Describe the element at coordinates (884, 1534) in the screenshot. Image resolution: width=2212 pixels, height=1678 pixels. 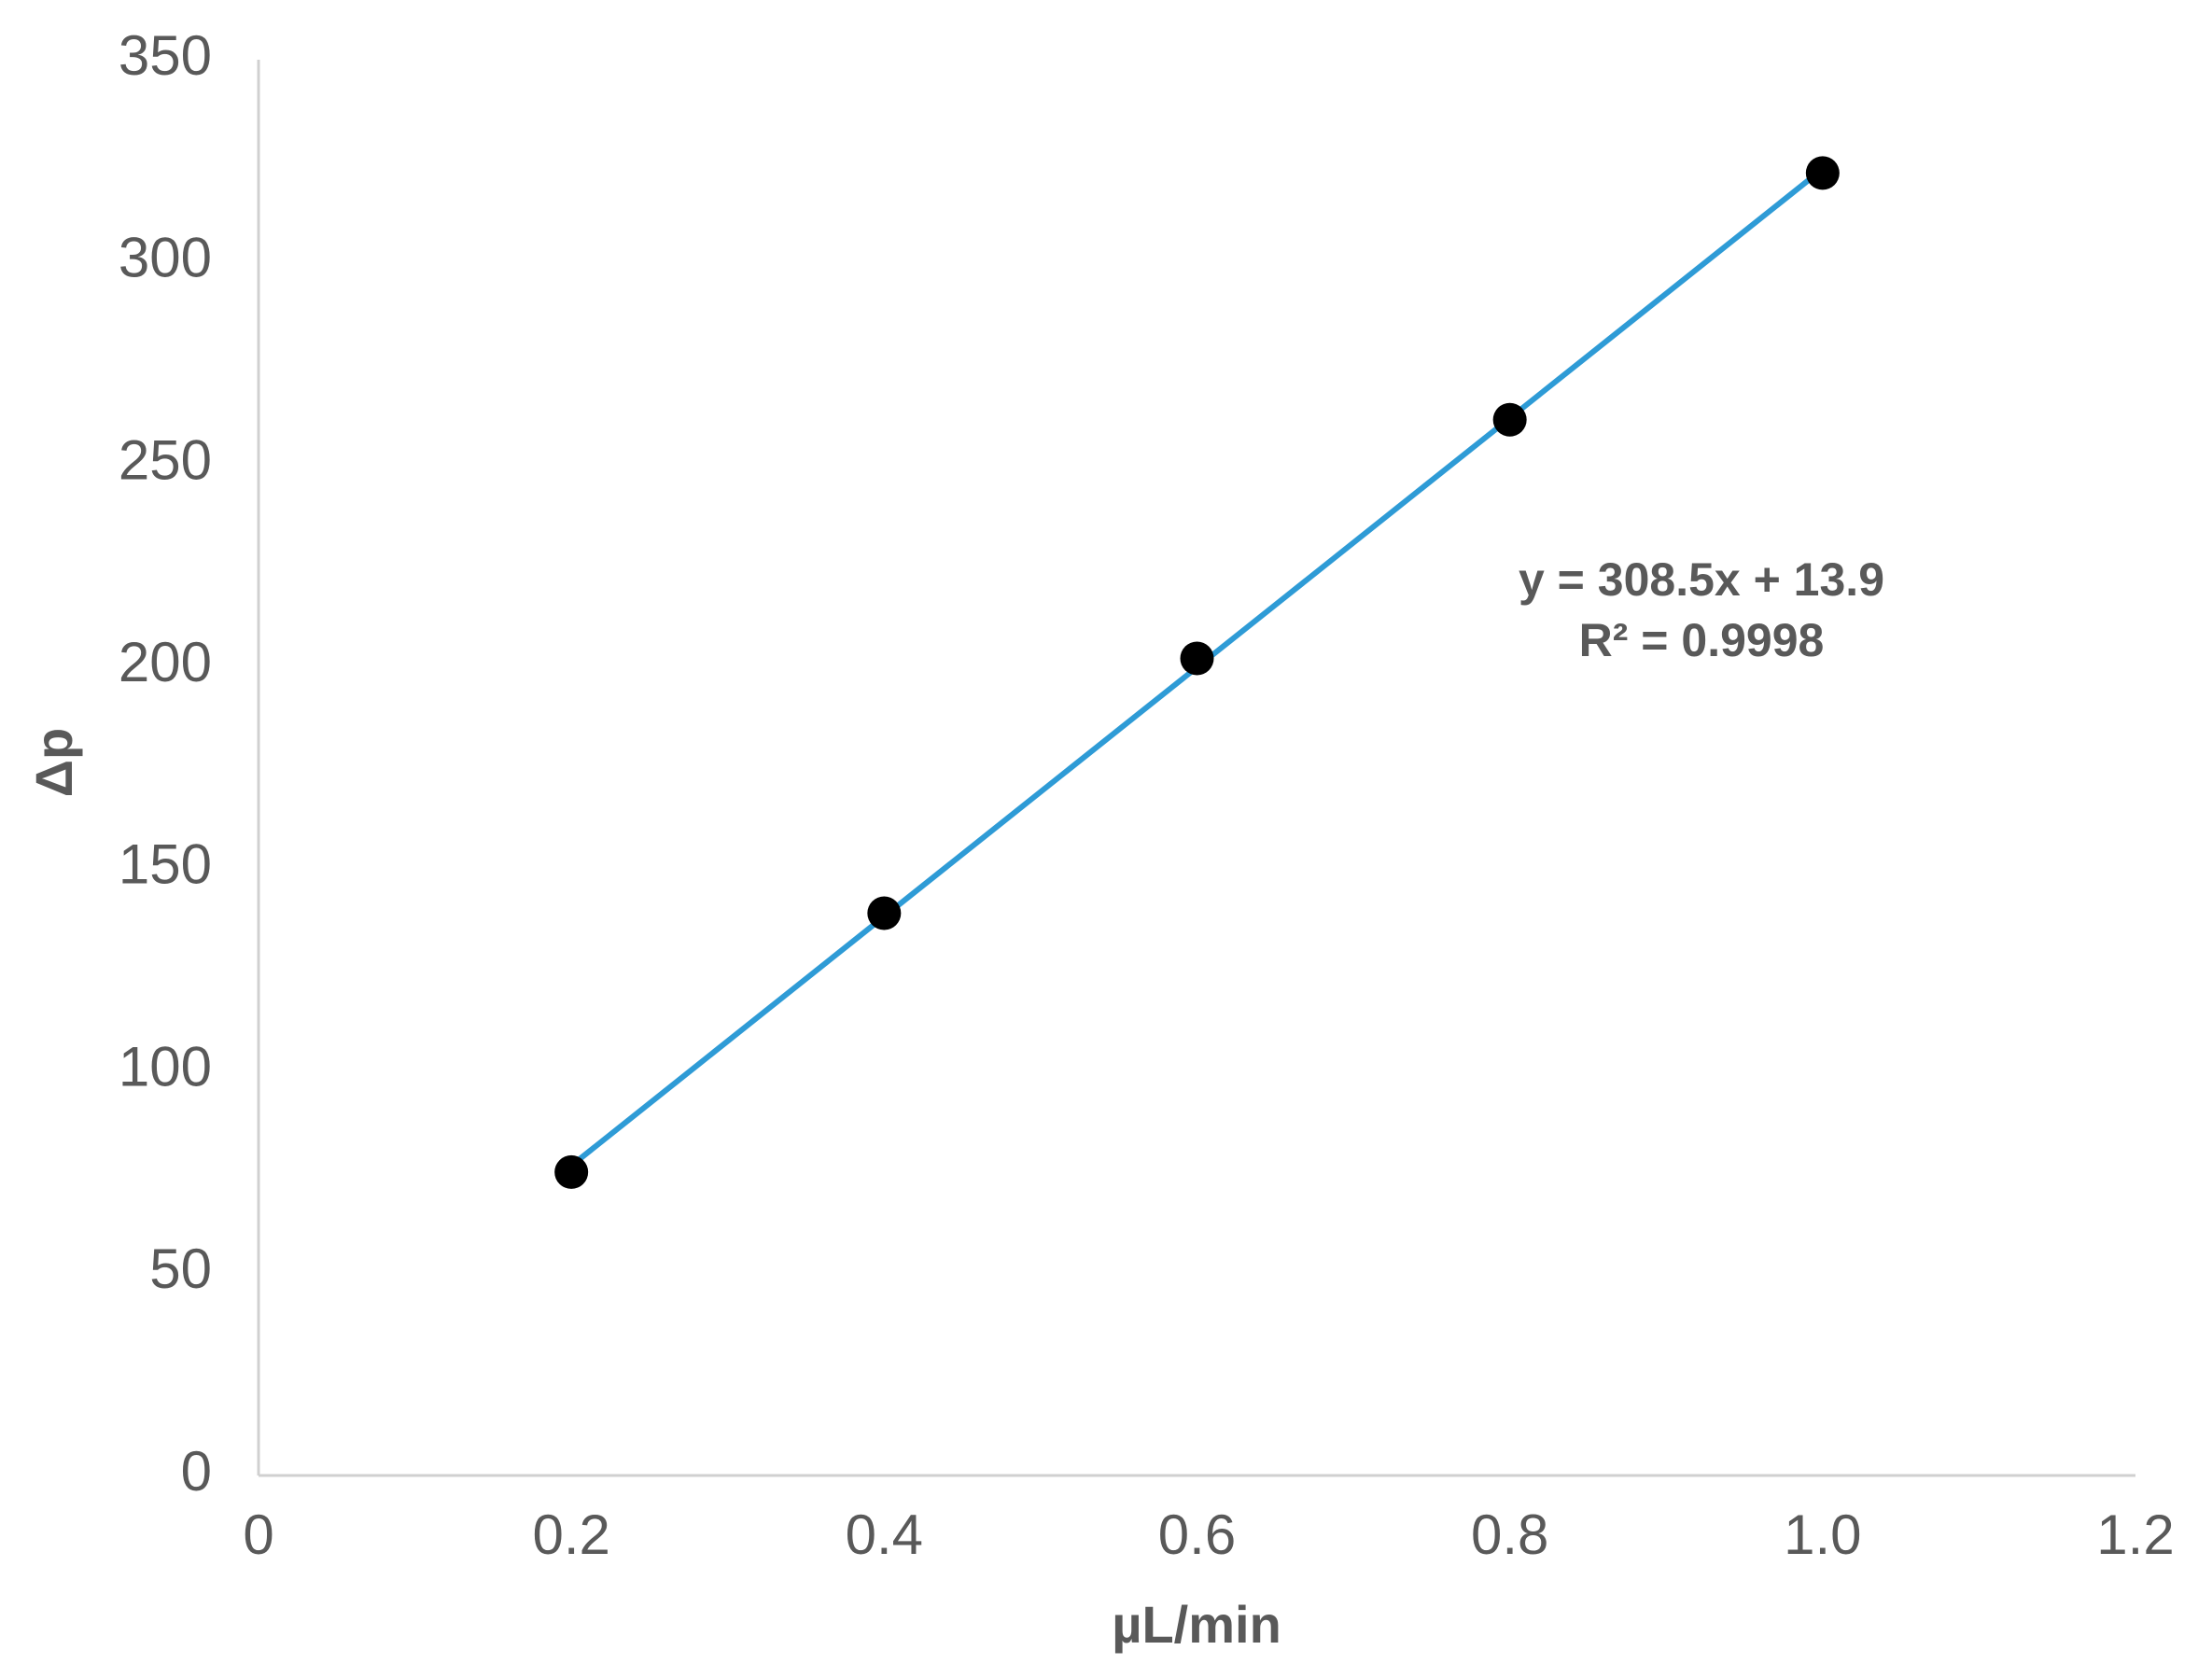
I see `x-tick-label: 0.4` at that location.